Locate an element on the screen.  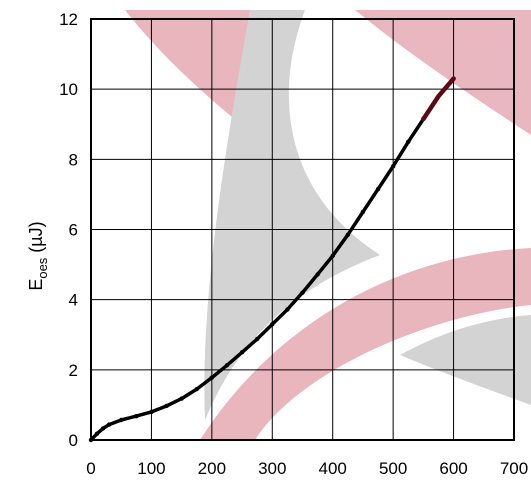
y-tick-label: 2 is located at coordinates (73, 370).